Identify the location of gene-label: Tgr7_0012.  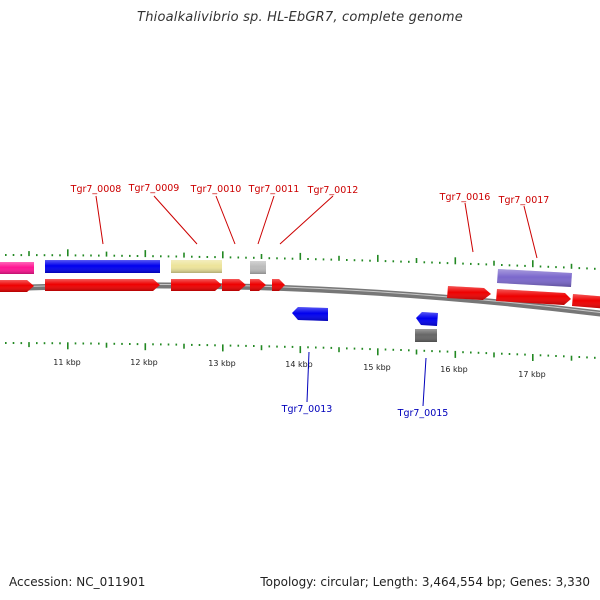
(333, 190).